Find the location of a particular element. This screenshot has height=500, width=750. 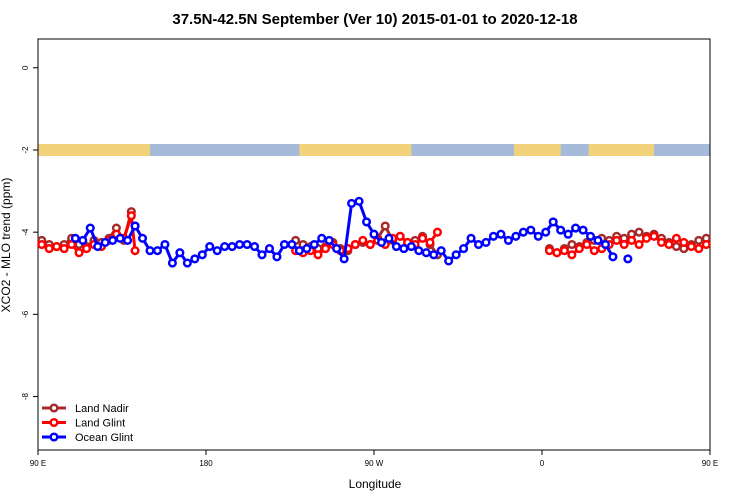

x-axis: 90 E 180 90 W 0 90 E is located at coordinates (374, 459).